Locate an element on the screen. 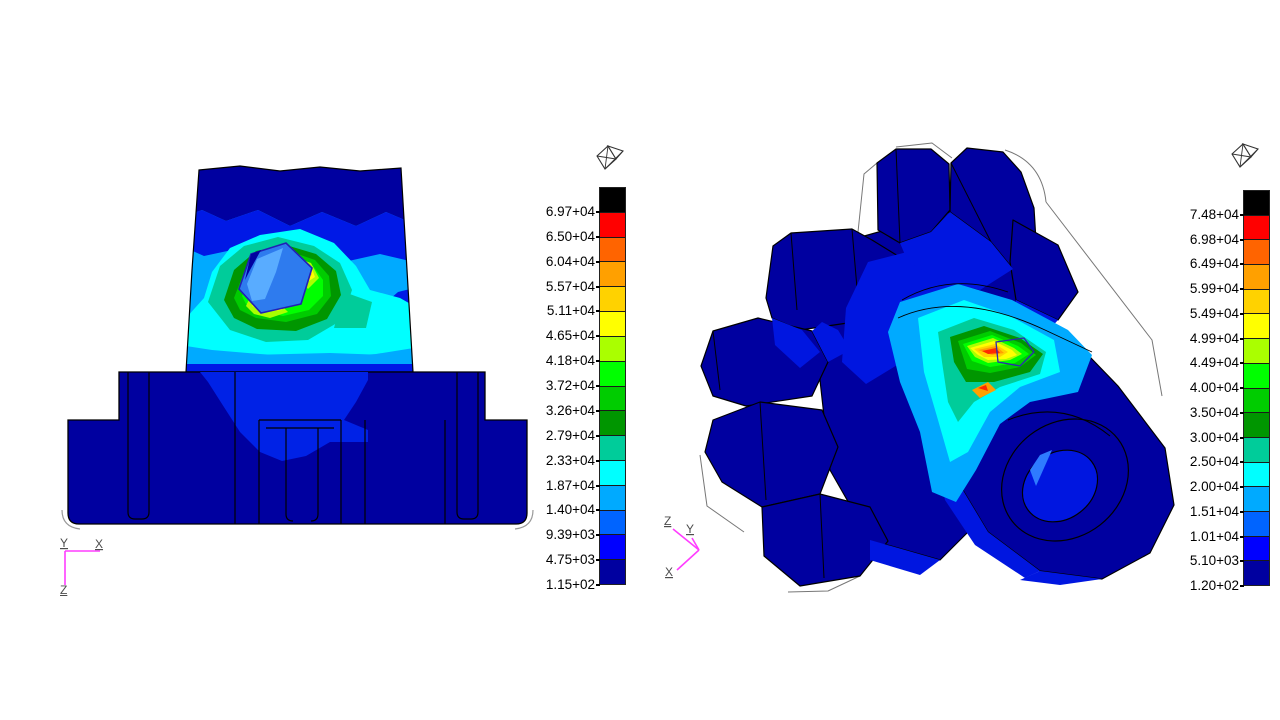 The width and height of the screenshot is (1280, 720). legend-bar-iso is located at coordinates (1256, 388).